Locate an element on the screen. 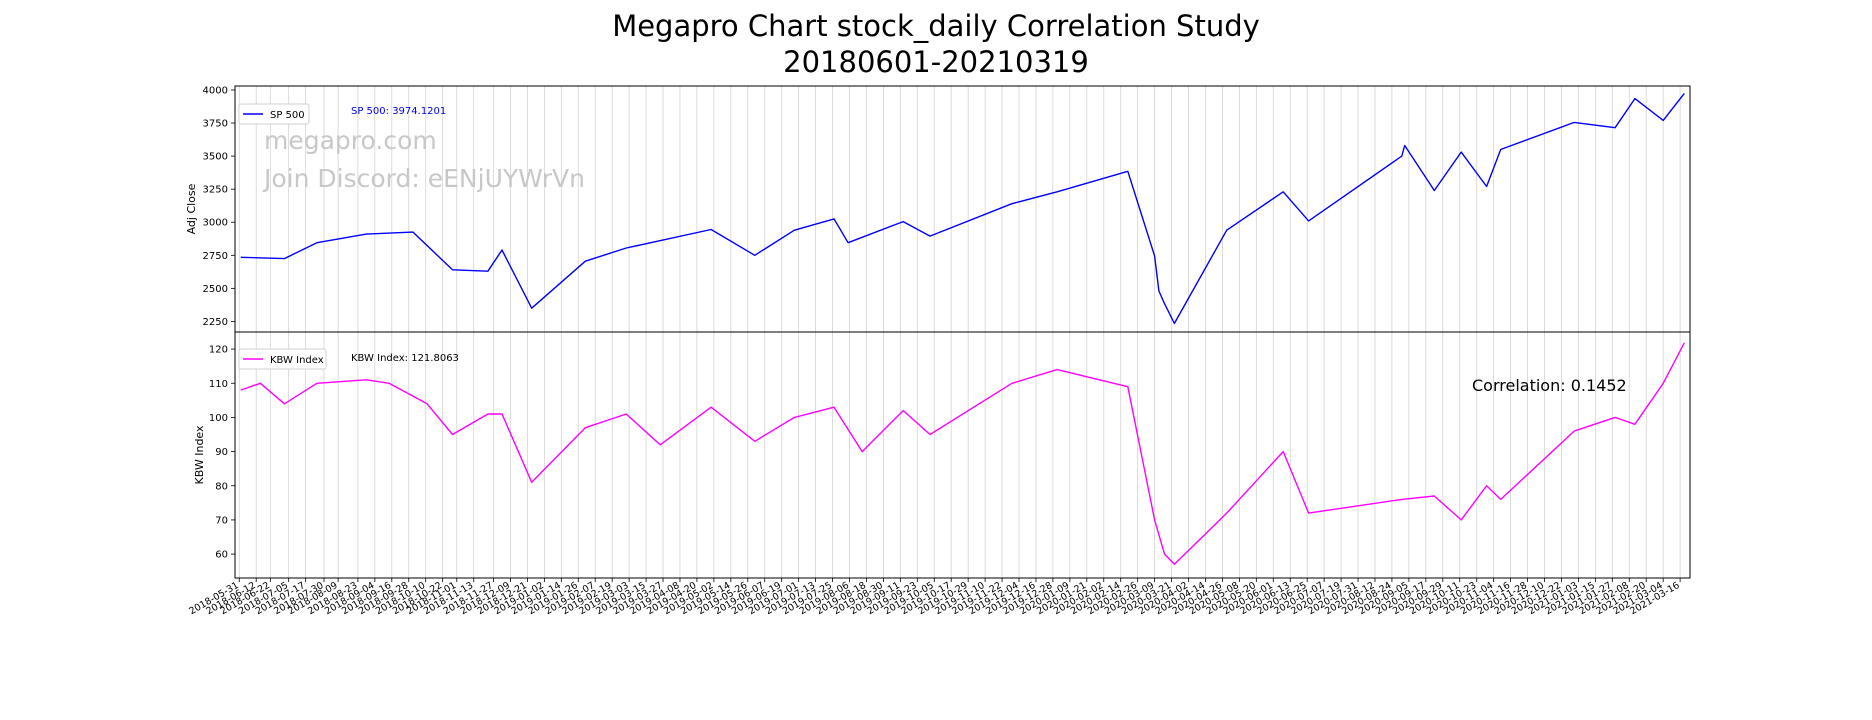  y-tick-label: 70 is located at coordinates (221, 520).